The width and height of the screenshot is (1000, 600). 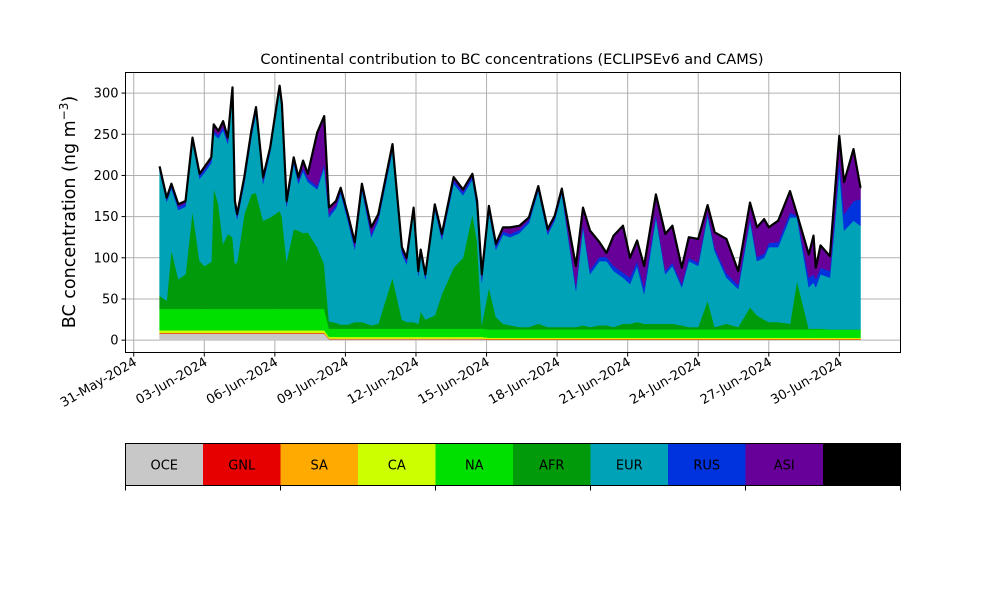 What do you see at coordinates (736, 381) in the screenshot?
I see `x-tick-label: 27-Jun-2024` at bounding box center [736, 381].